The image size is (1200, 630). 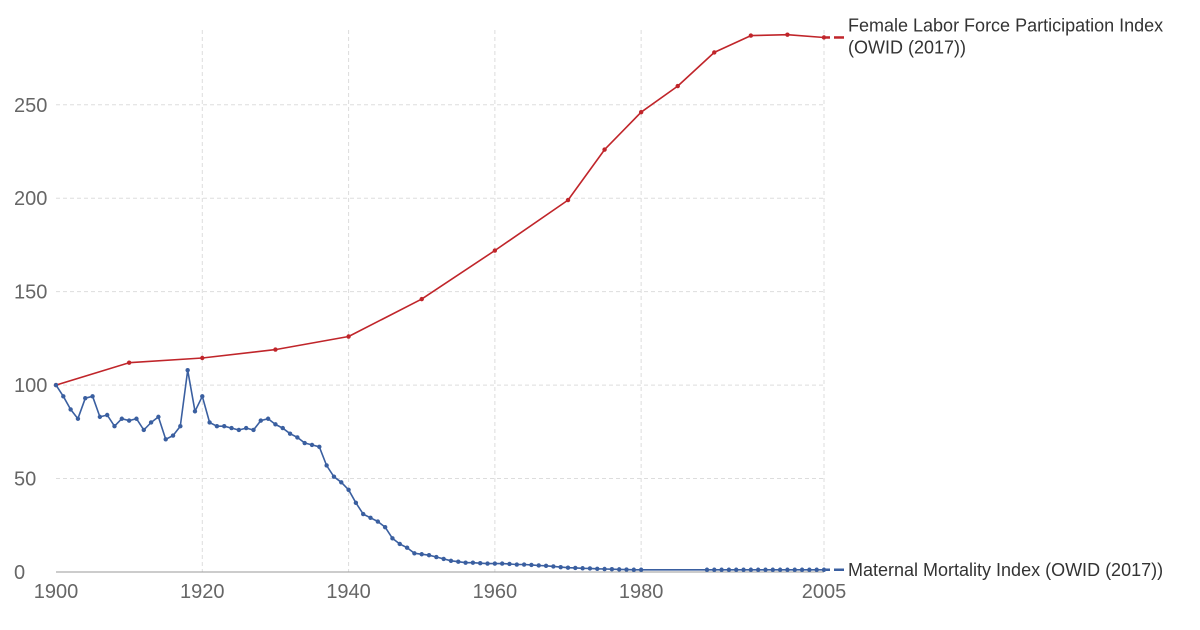 What do you see at coordinates (1005, 25) in the screenshot?
I see `series-label: Female Labor Force Participation Index` at bounding box center [1005, 25].